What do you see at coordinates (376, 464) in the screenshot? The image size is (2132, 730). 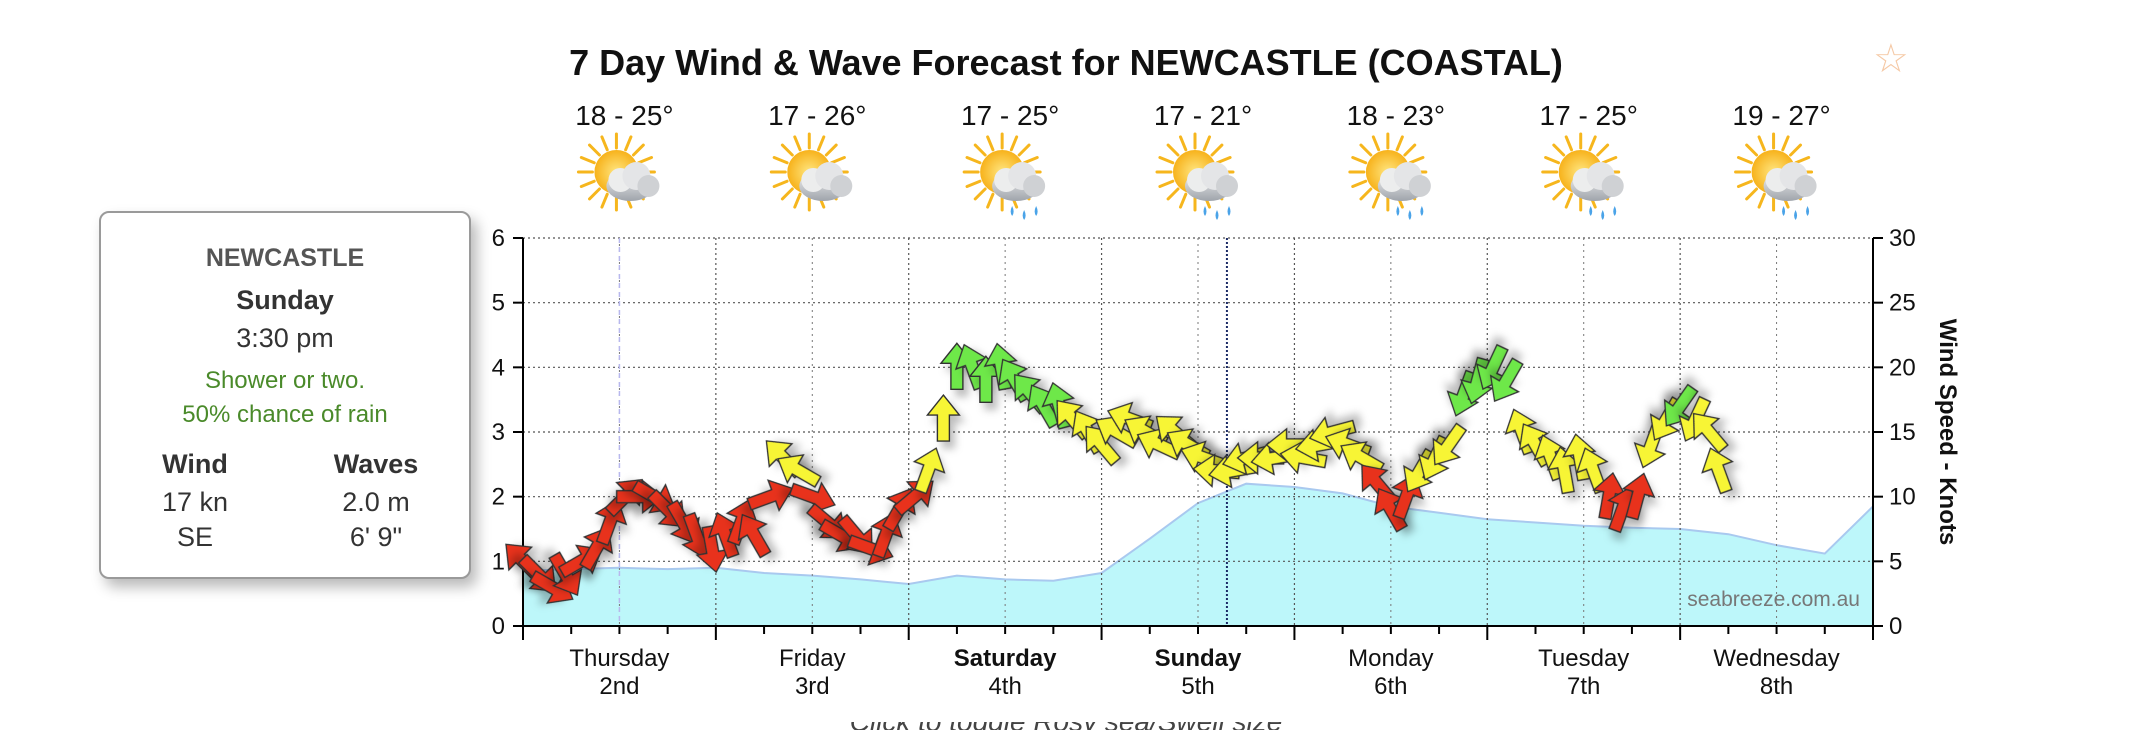 I see `tooltip-waves-label: Waves` at bounding box center [376, 464].